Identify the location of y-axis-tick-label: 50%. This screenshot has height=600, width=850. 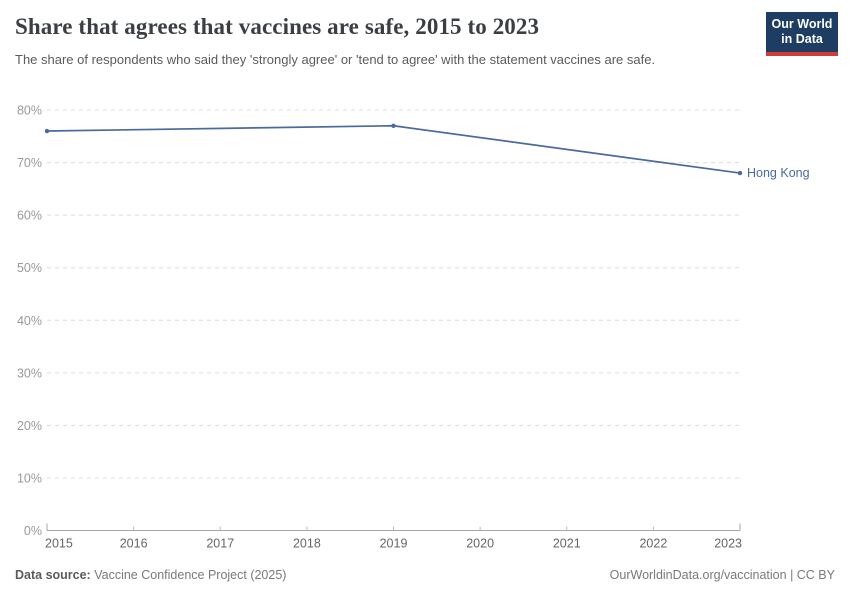
(29, 268).